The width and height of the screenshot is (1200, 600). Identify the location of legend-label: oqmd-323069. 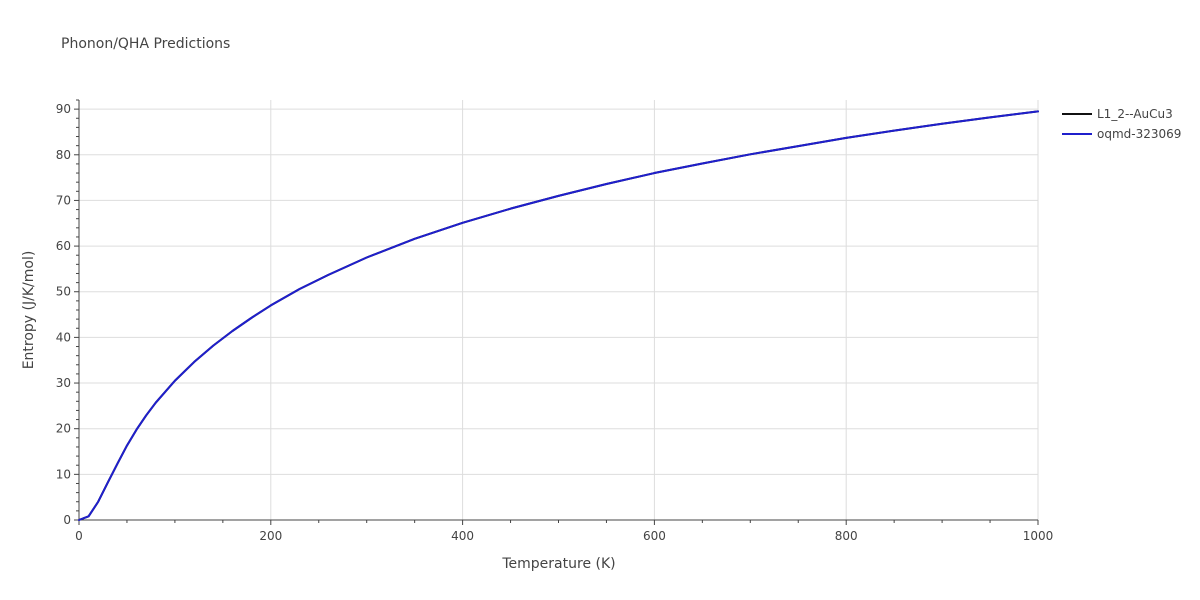
(1139, 134).